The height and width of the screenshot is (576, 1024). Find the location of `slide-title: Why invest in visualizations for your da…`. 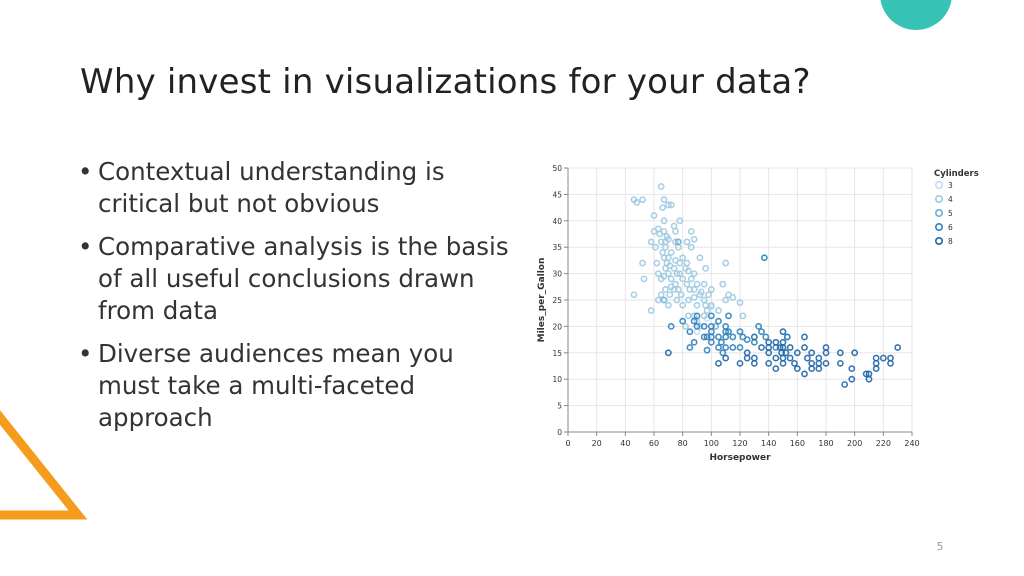

slide-title: Why invest in visualizations for your da… is located at coordinates (445, 82).